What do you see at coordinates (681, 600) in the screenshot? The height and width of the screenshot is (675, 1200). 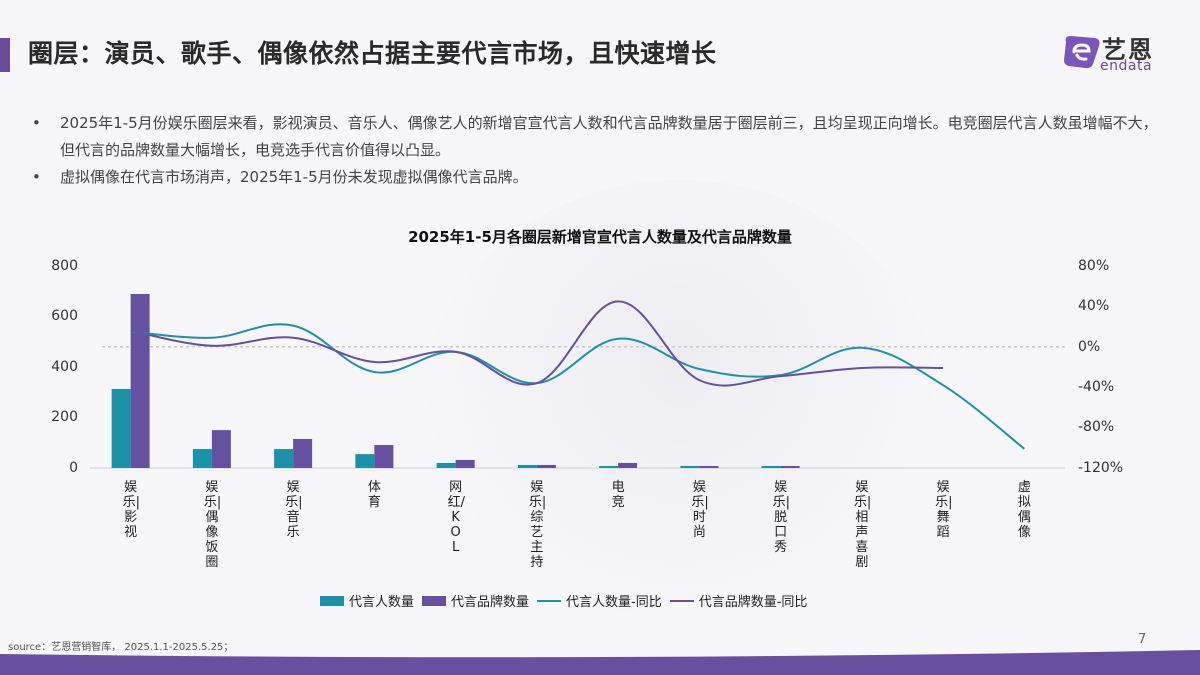 I see `legend-purple-line-swatch` at bounding box center [681, 600].